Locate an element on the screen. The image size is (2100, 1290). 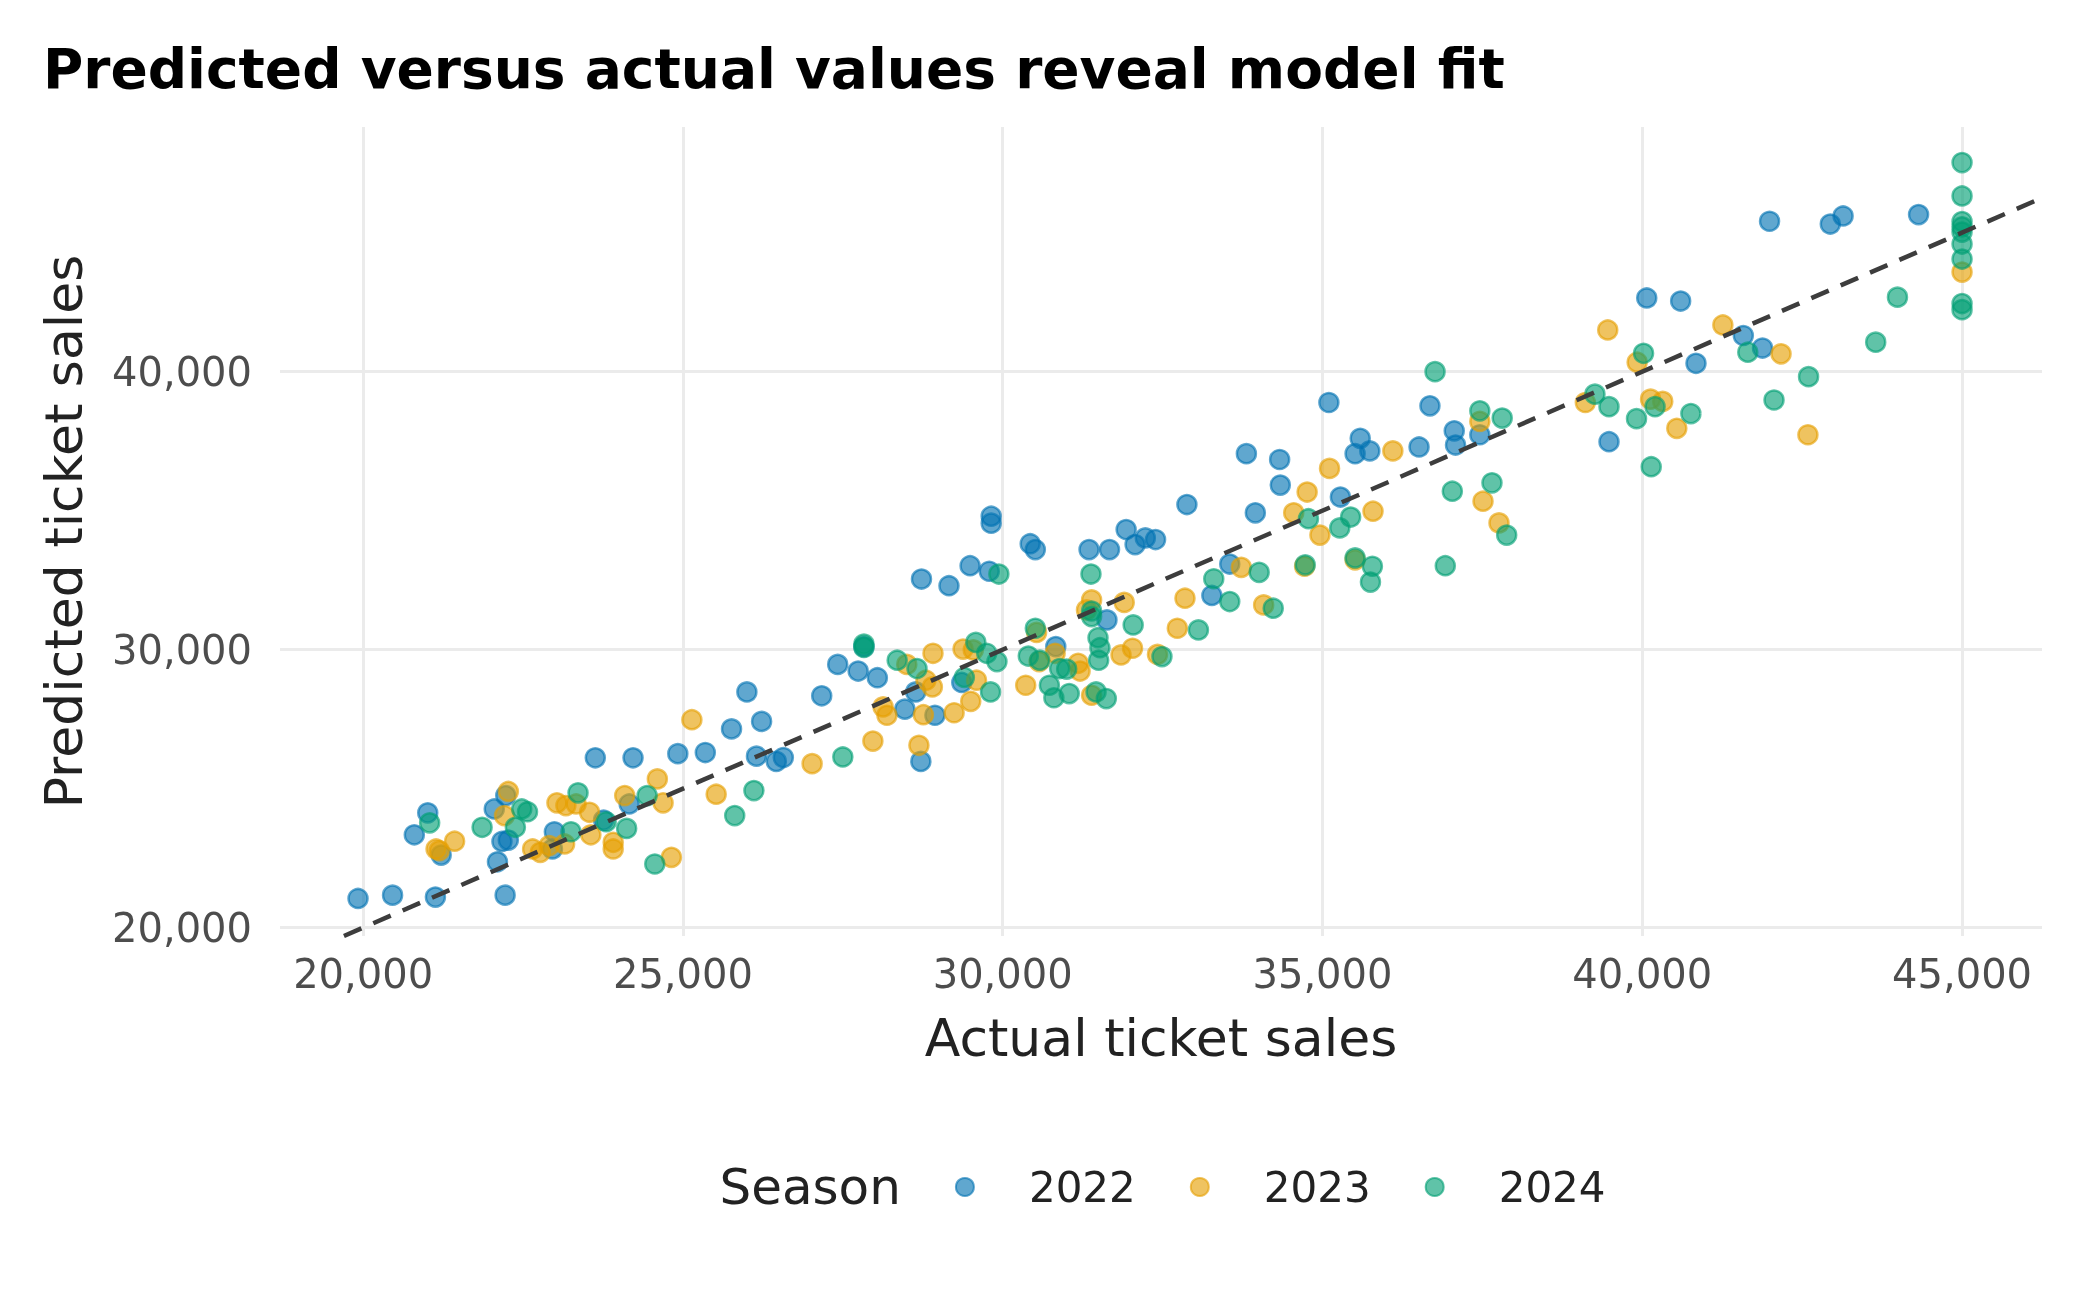
legend-label: 2024 is located at coordinates (1552, 1187).